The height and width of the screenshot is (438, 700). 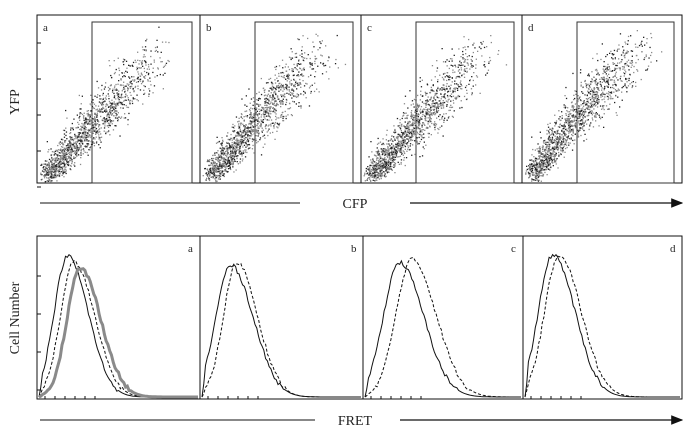 What do you see at coordinates (441, 99) in the screenshot?
I see `scatter-panel-c: c` at bounding box center [441, 99].